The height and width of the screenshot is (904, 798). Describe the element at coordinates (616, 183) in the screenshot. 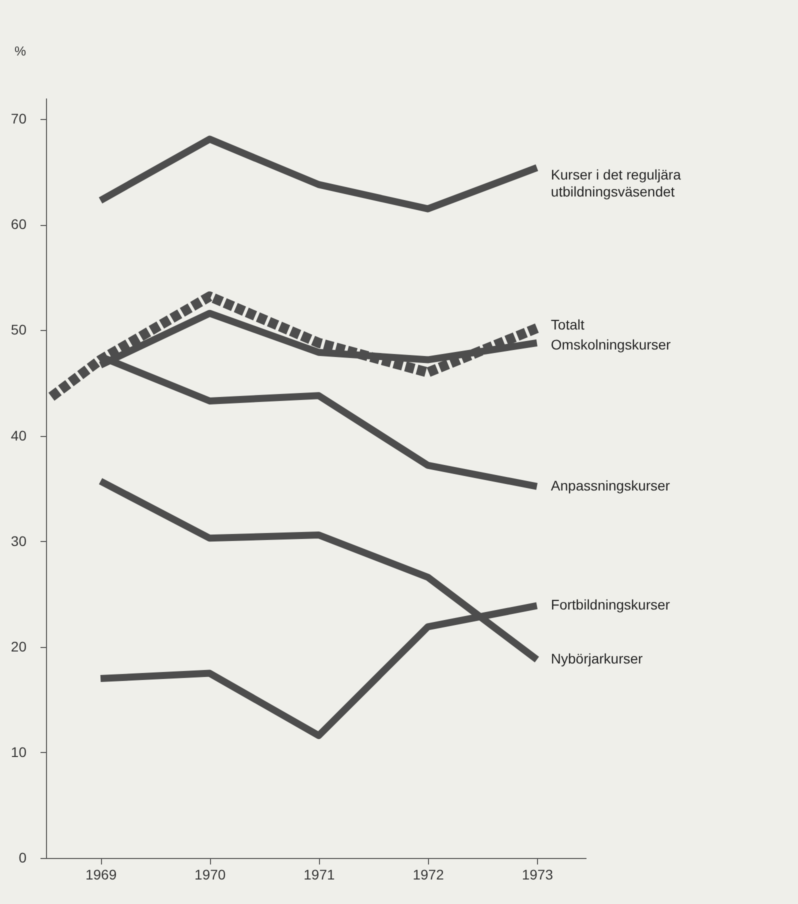

I see `series-label: Kurser i det reguljära utbildningsväsendet` at that location.